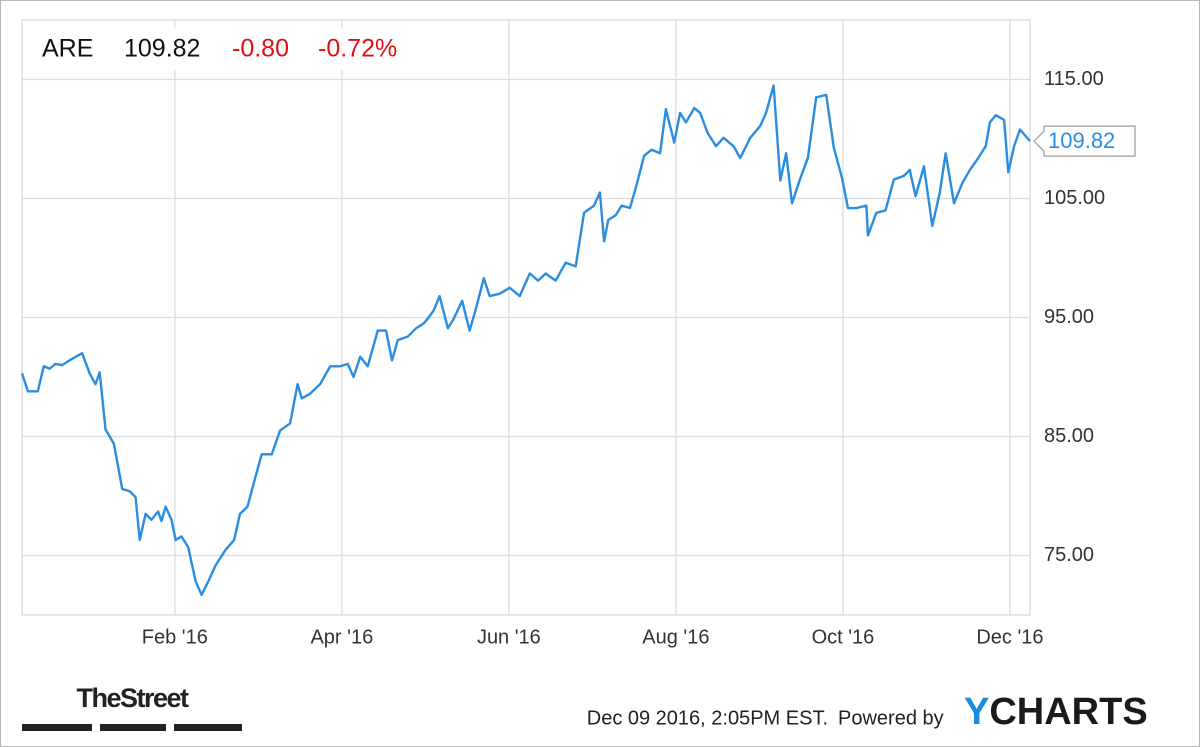  What do you see at coordinates (843, 637) in the screenshot?
I see `x-tick-label: Oct '16` at bounding box center [843, 637].